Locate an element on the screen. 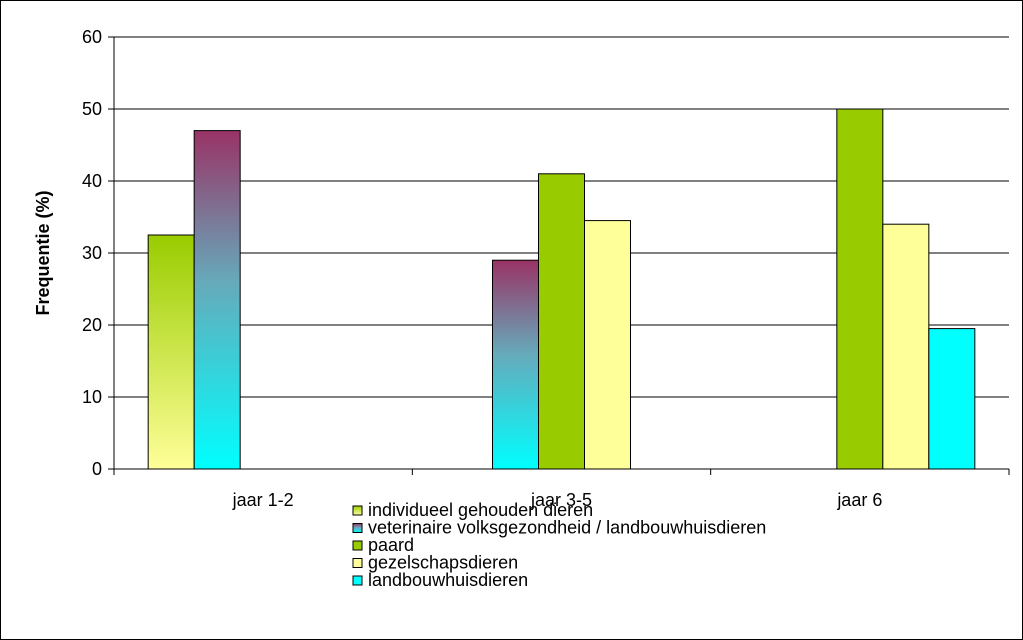 The image size is (1023, 640). y-tick-label: 0 is located at coordinates (97, 469).